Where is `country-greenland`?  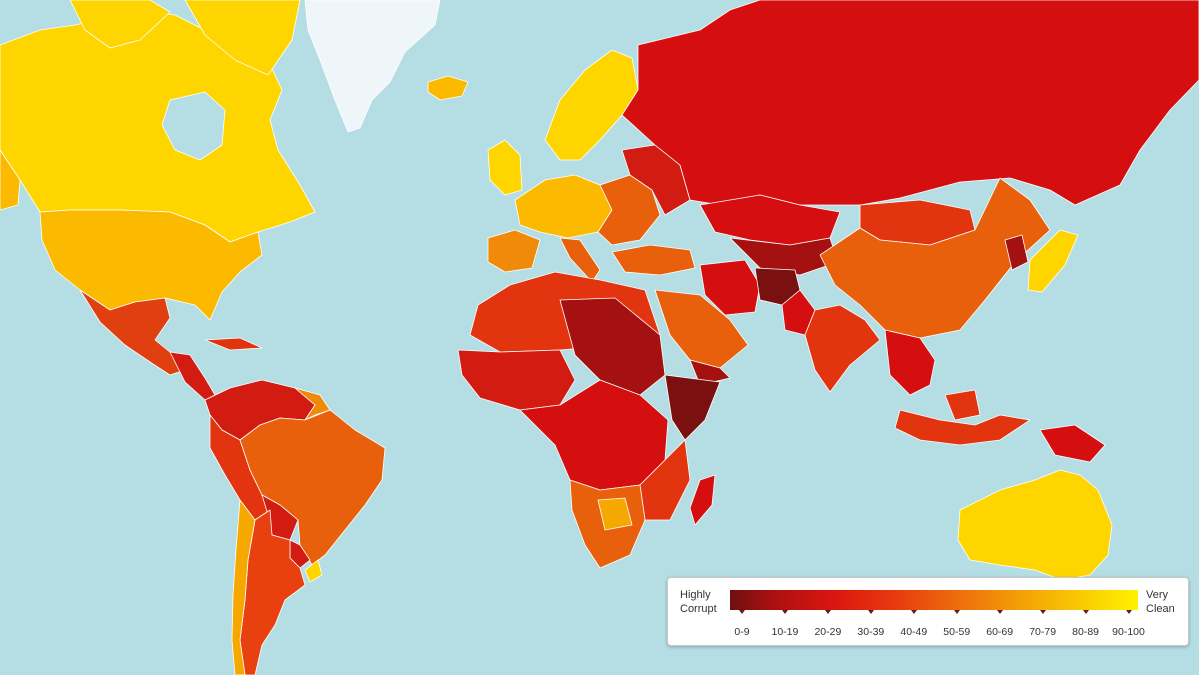 country-greenland is located at coordinates (372, 66).